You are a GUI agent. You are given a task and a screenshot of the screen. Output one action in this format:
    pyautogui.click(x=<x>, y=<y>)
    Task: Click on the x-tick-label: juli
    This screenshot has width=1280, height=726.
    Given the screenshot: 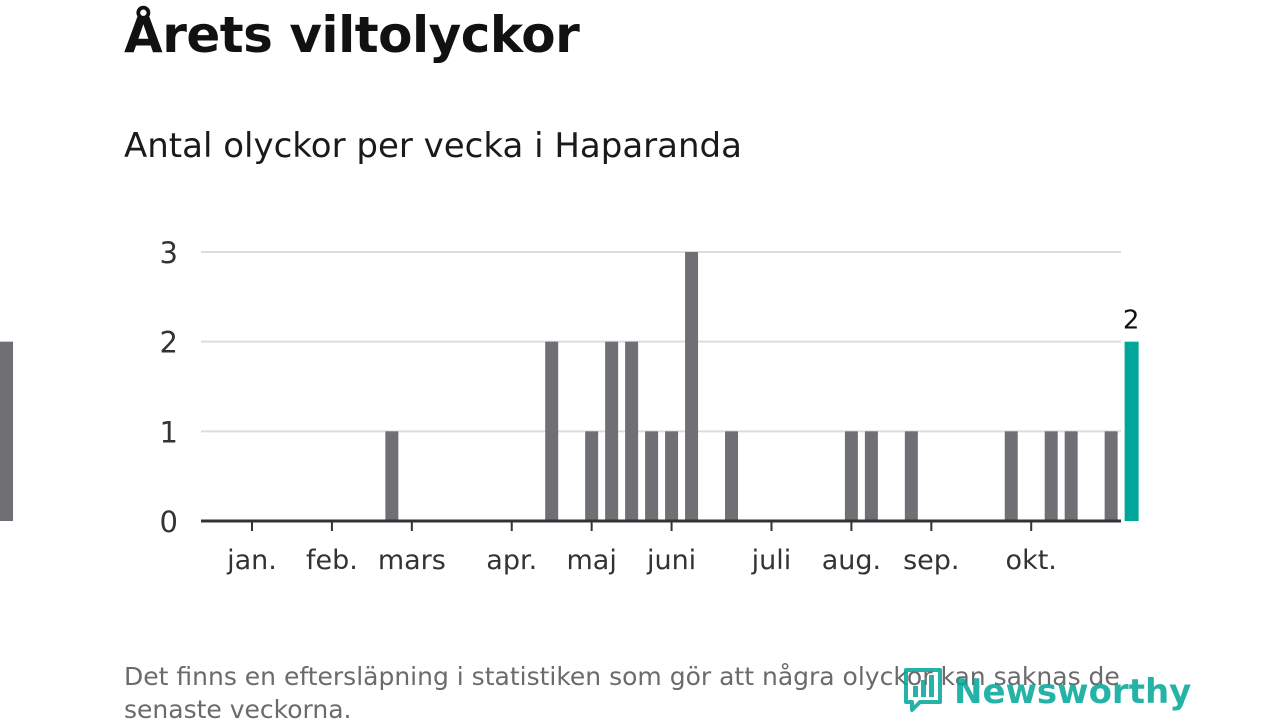 What is the action you would take?
    pyautogui.click(x=771, y=560)
    